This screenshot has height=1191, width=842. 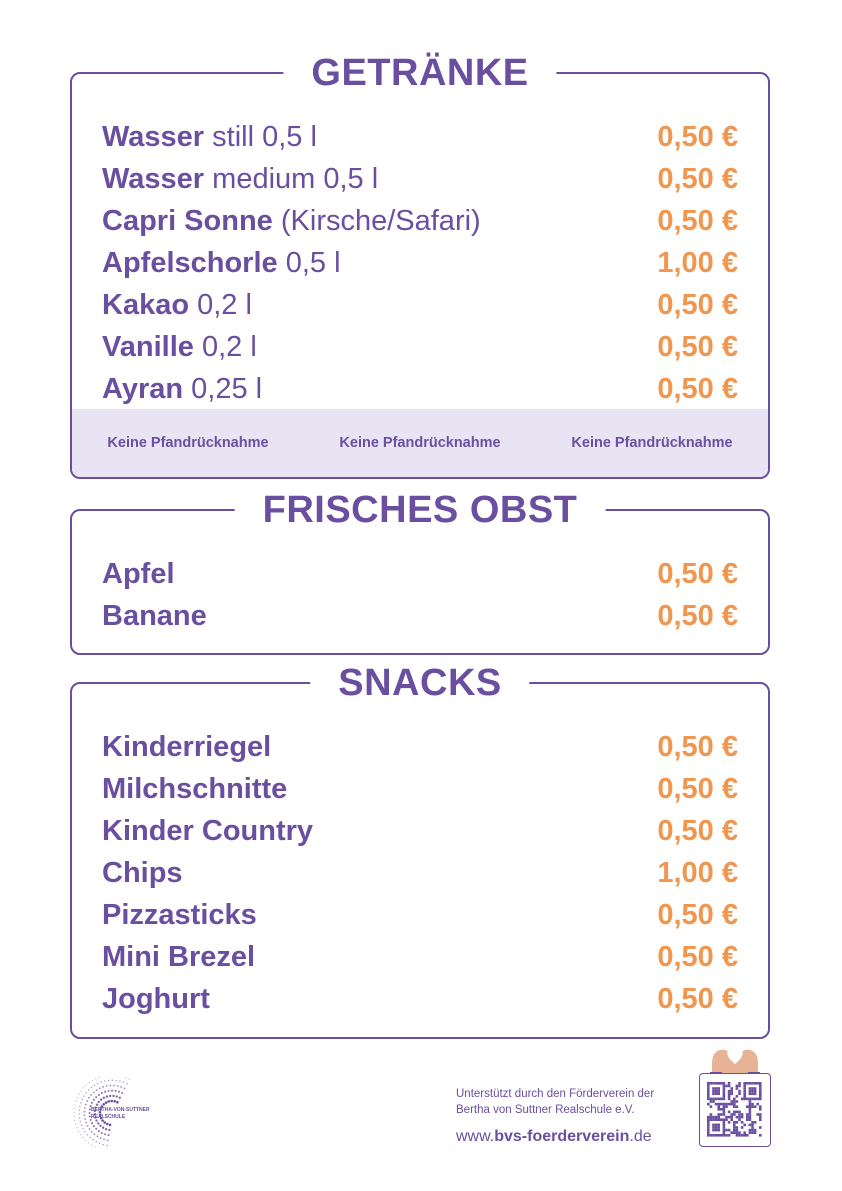 I want to click on item-name: Milchschnitte, so click(x=195, y=789).